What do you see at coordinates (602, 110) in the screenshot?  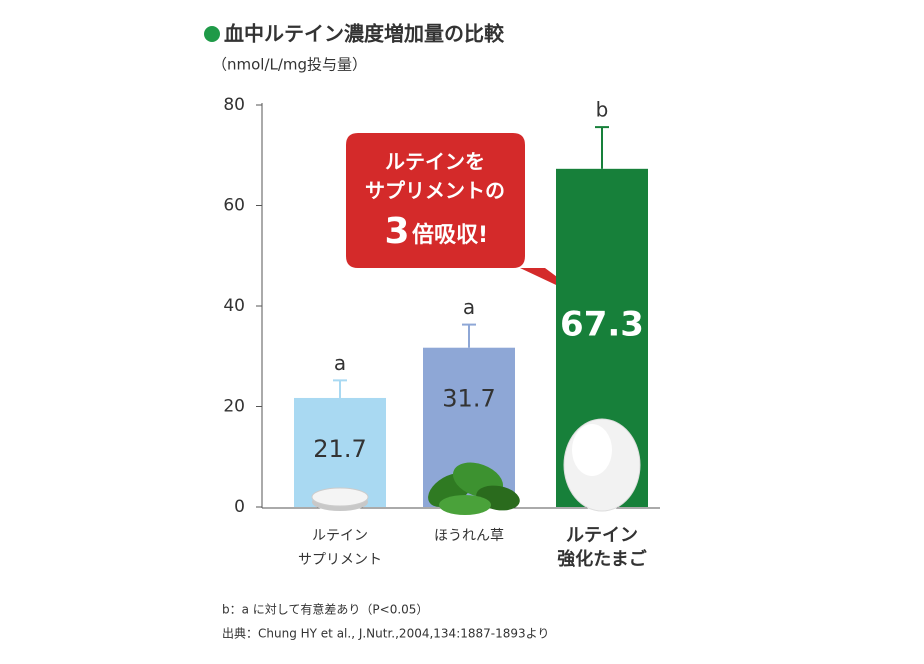 I see `significance-label: b` at bounding box center [602, 110].